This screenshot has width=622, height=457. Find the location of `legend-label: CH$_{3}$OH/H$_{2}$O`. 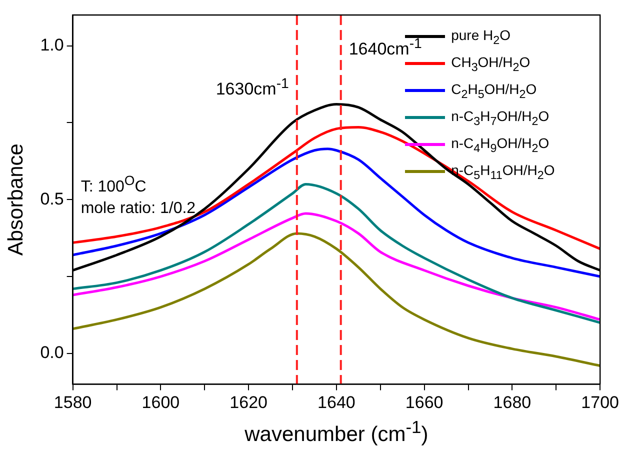

legend-label: CH$_{3}$OH/H$_{2}$O is located at coordinates (490, 64).